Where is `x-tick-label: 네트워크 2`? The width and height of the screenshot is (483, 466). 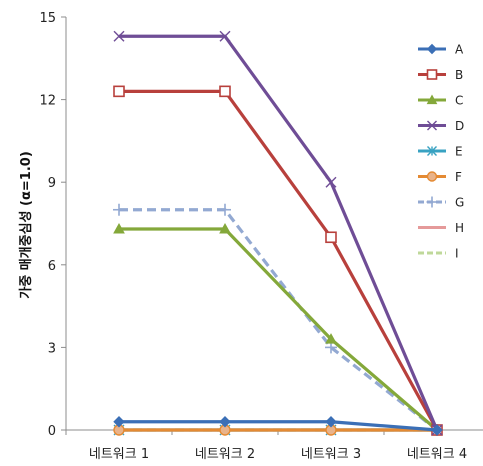 x-tick-label: 네트워크 2 is located at coordinates (225, 454).